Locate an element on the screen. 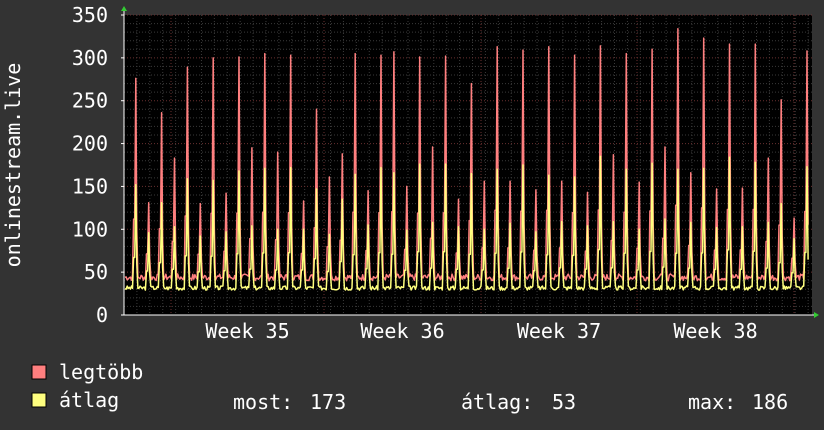 The image size is (824, 430). y-axis-arrow is located at coordinates (124, 8).